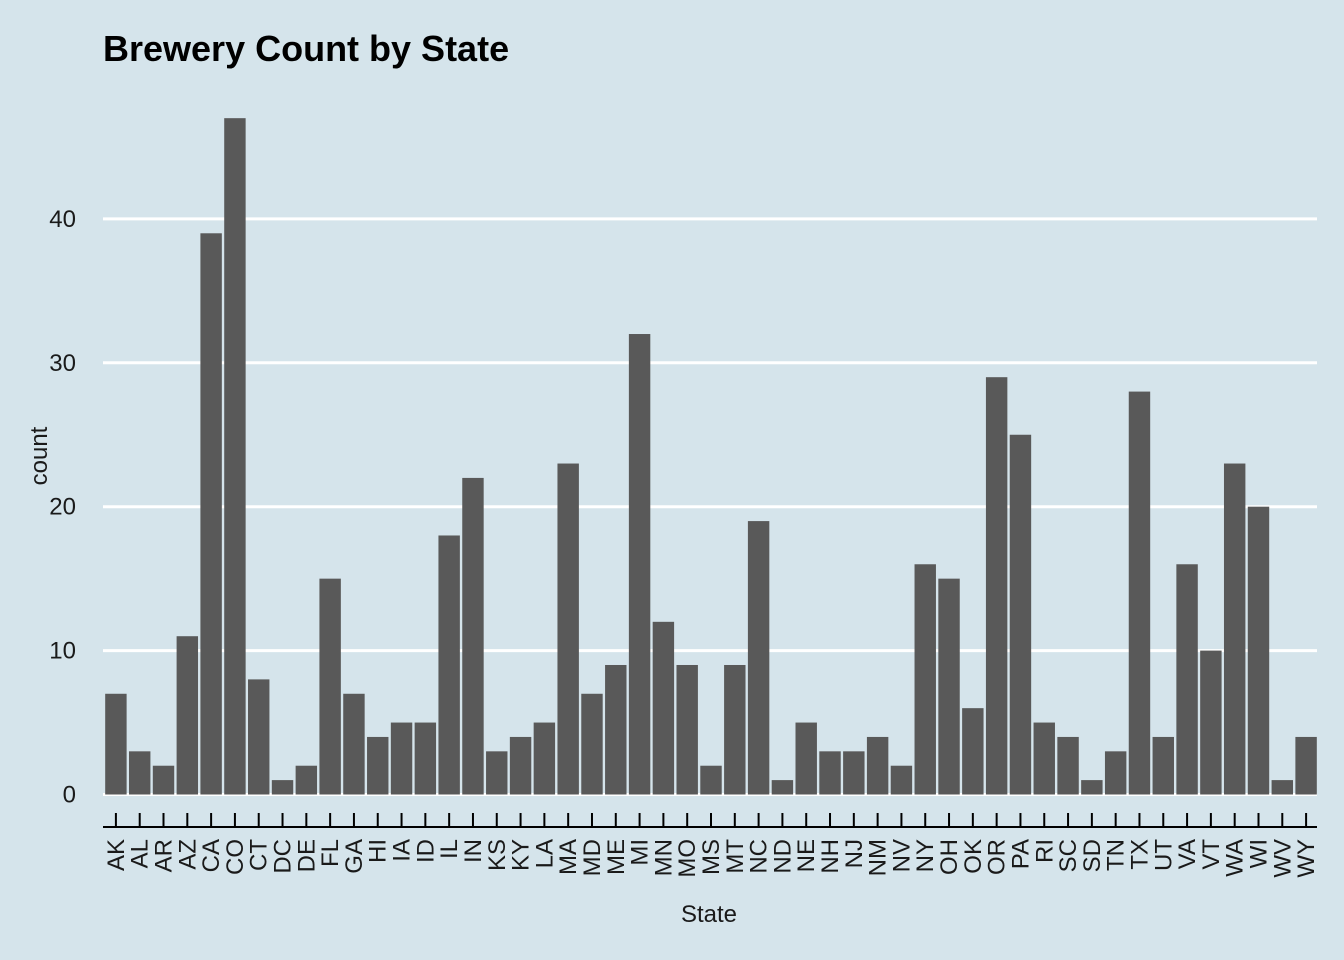 Image resolution: width=1344 pixels, height=960 pixels. Describe the element at coordinates (1258, 650) in the screenshot. I see `bar-wi` at that location.